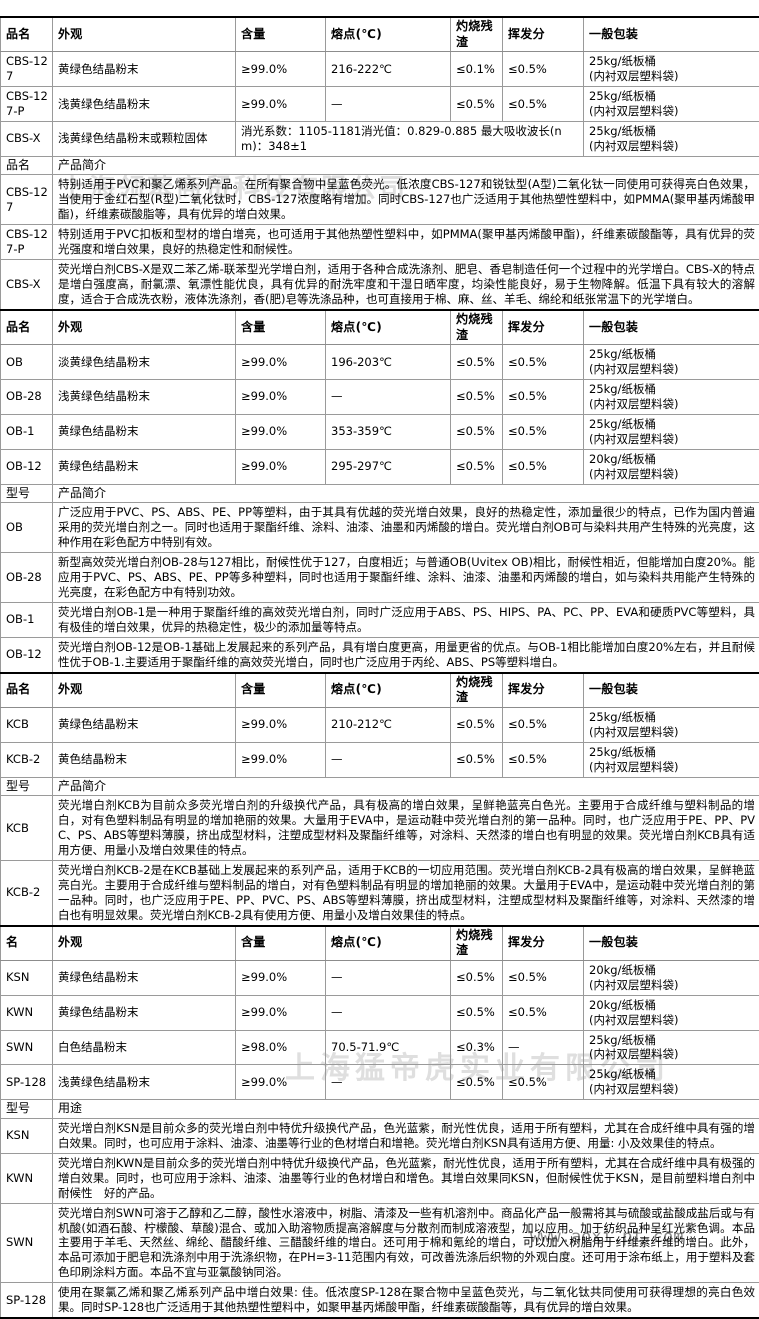  Describe the element at coordinates (388, 724) in the screenshot. I see `cell-melting-point: 210-212℃` at that location.